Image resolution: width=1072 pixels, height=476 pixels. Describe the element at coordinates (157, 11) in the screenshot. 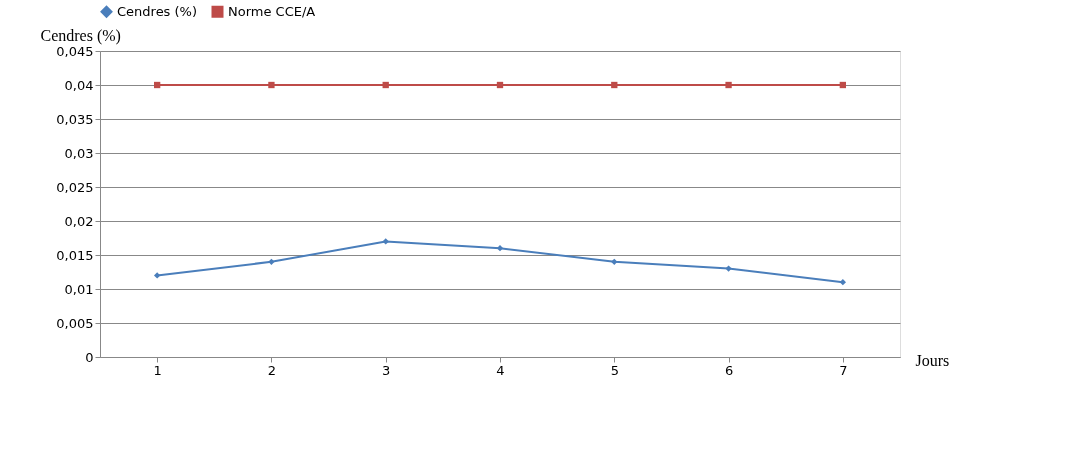

I see `legend-label: Cendres (%)` at that location.